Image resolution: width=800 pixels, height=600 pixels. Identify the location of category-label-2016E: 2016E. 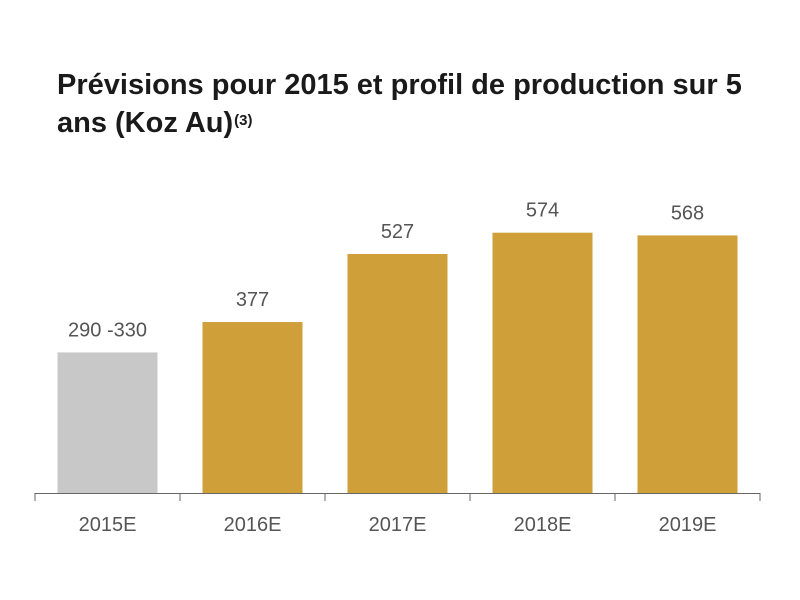
(253, 525).